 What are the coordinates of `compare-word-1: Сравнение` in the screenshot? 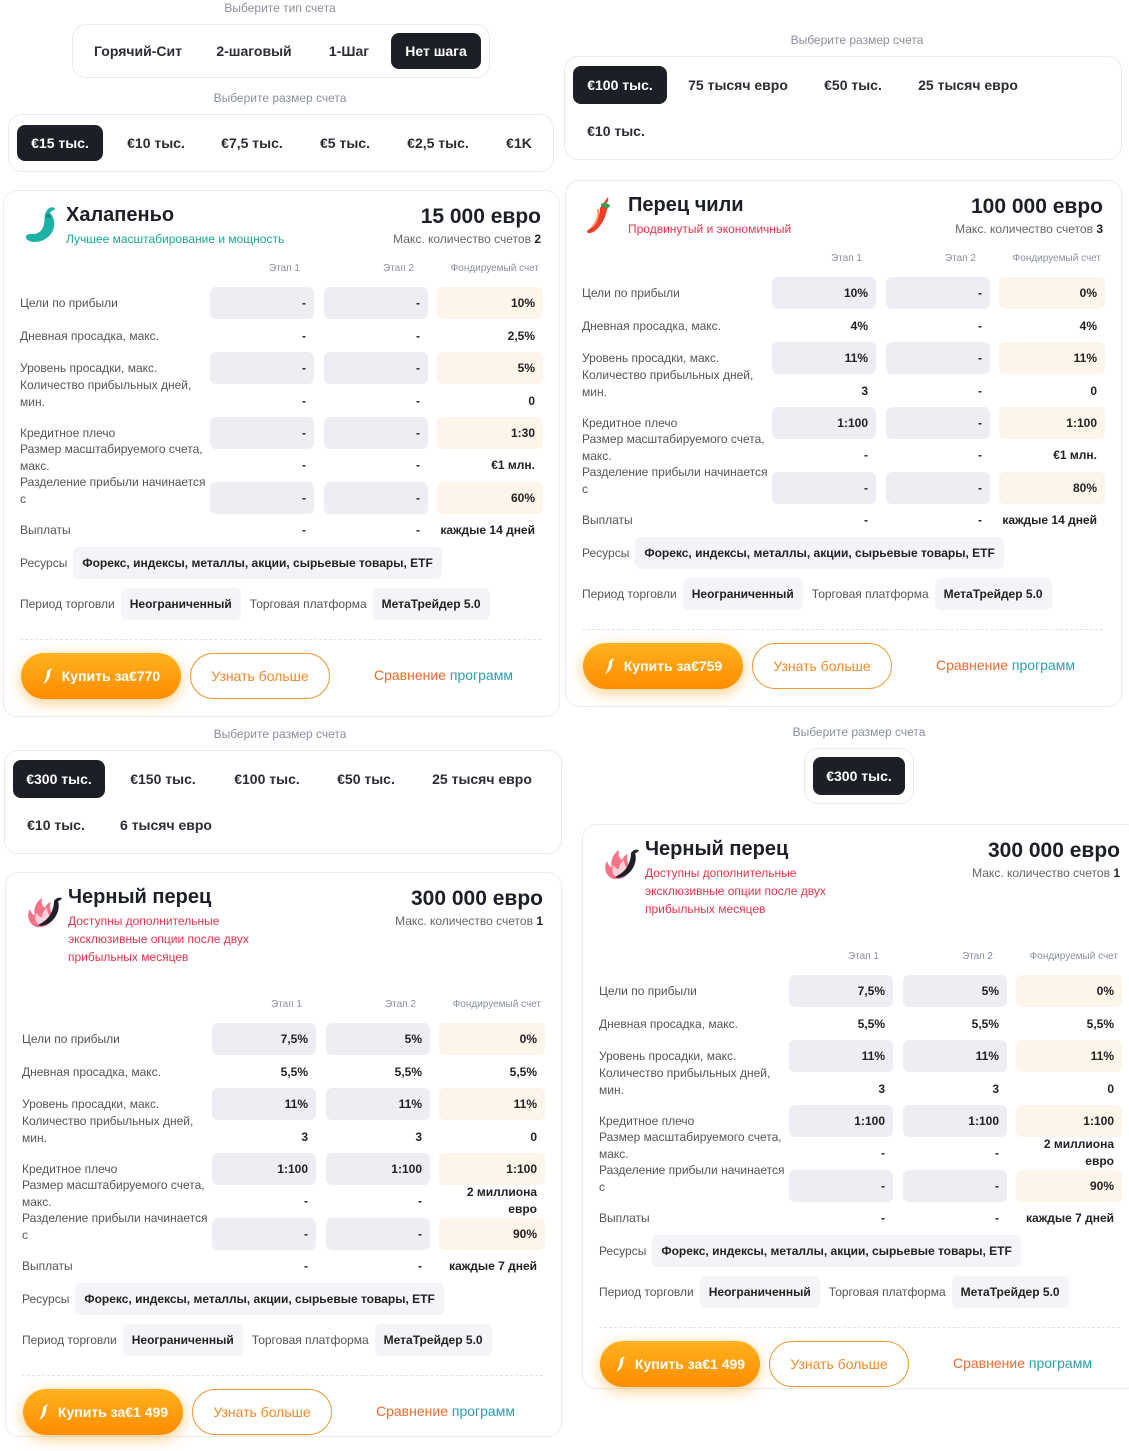 It's located at (410, 675).